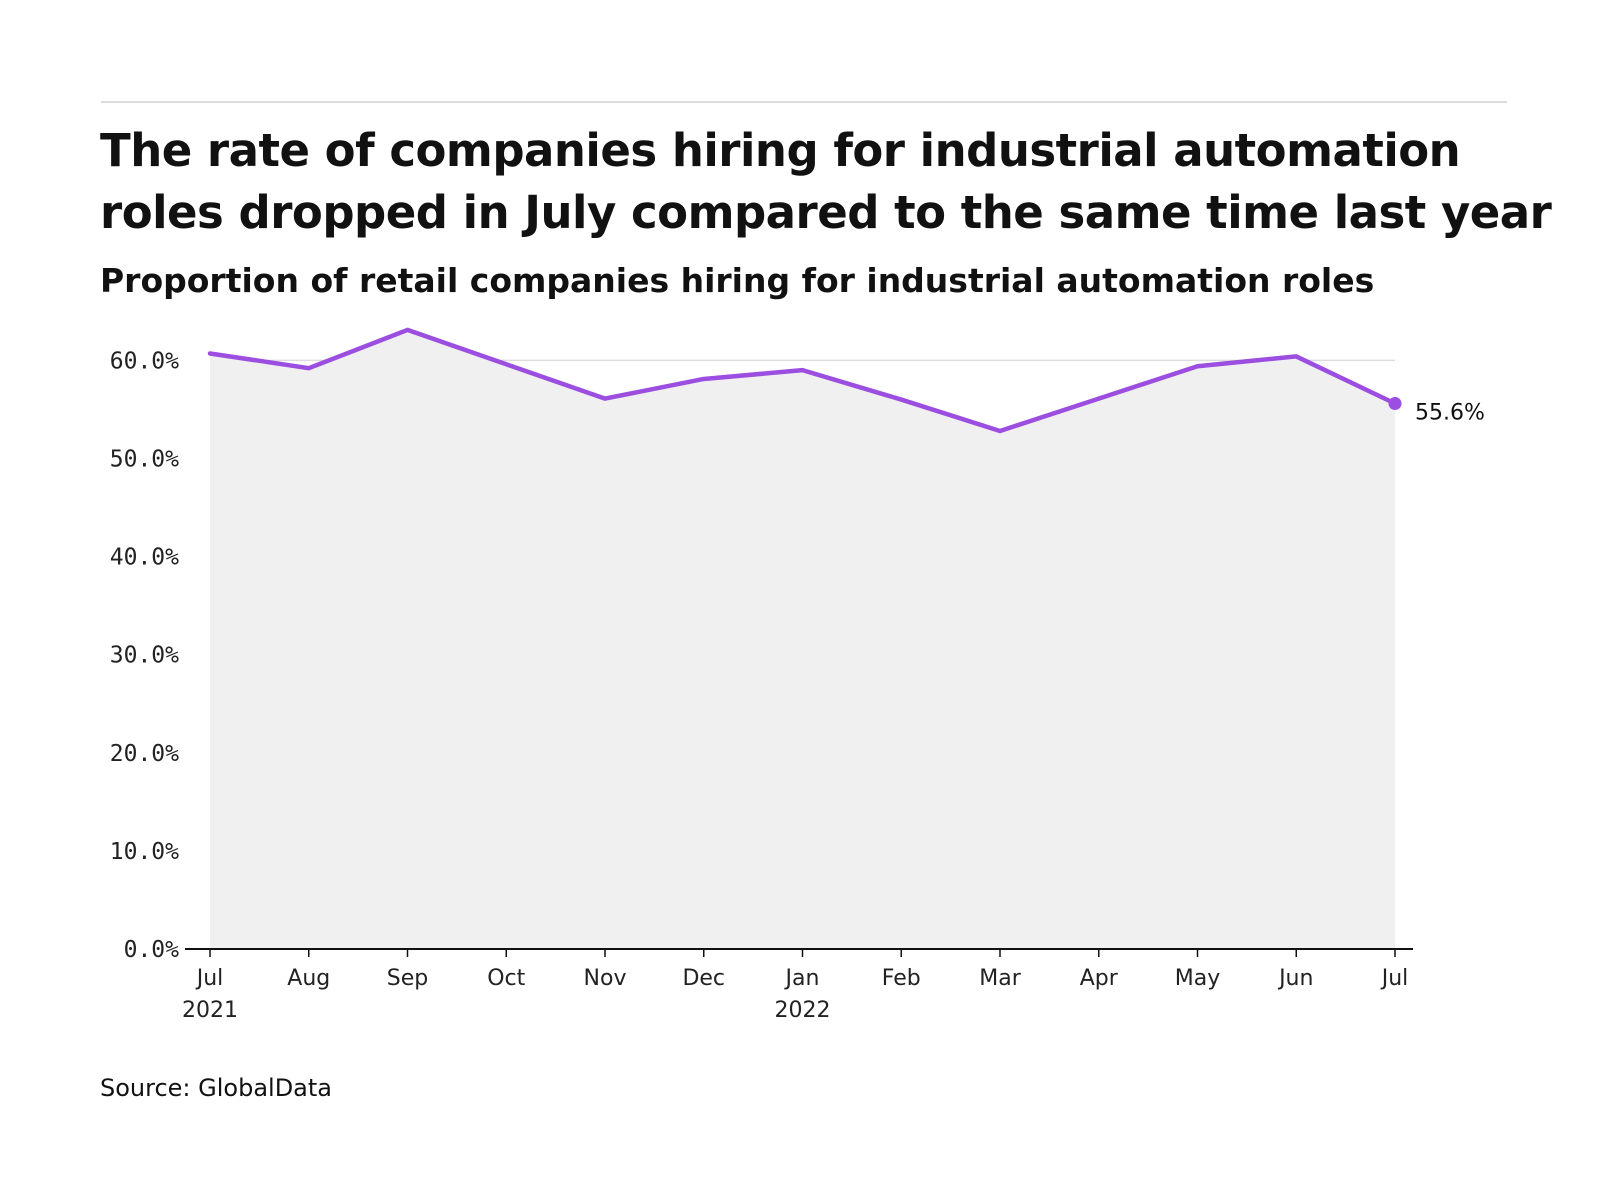 The height and width of the screenshot is (1200, 1600). I want to click on x-tick-label: Aug, so click(308, 978).